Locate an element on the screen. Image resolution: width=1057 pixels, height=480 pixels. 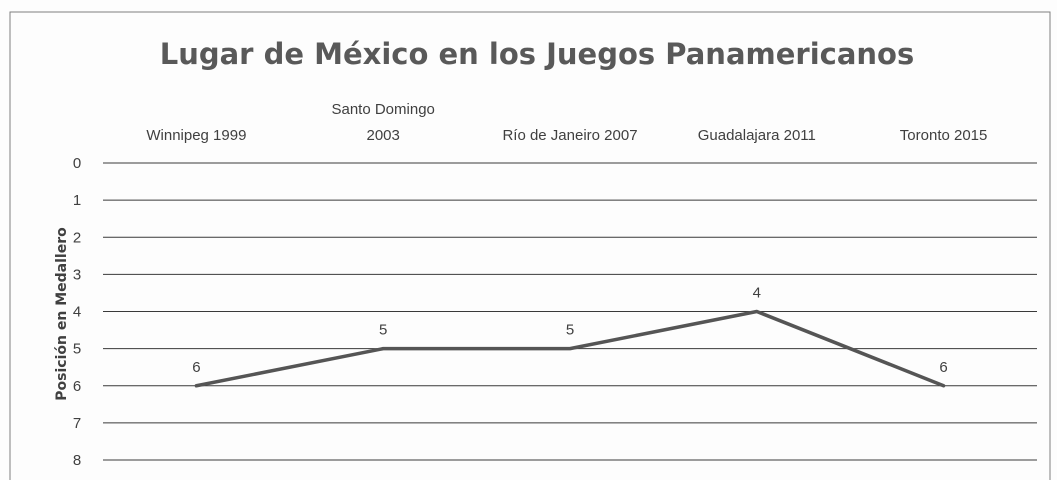
series-group is located at coordinates (570, 348).